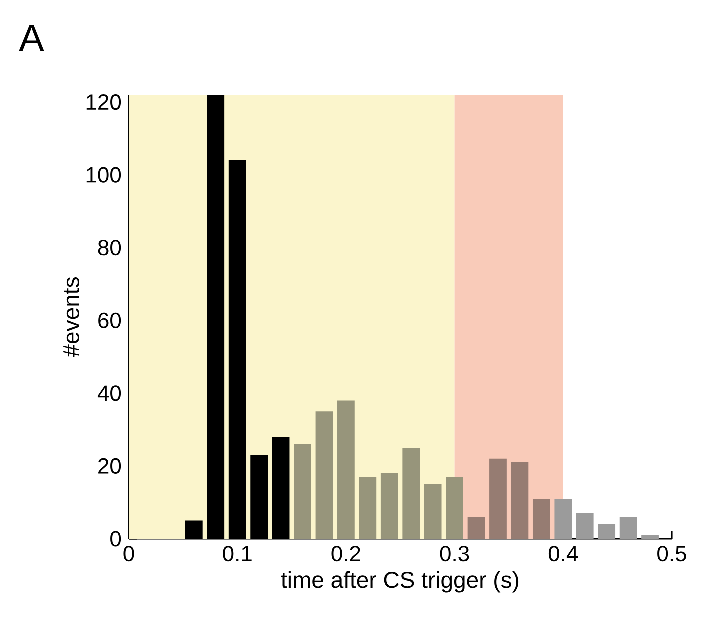  What do you see at coordinates (563, 554) in the screenshot?
I see `x-tick-label: 0.4` at bounding box center [563, 554].